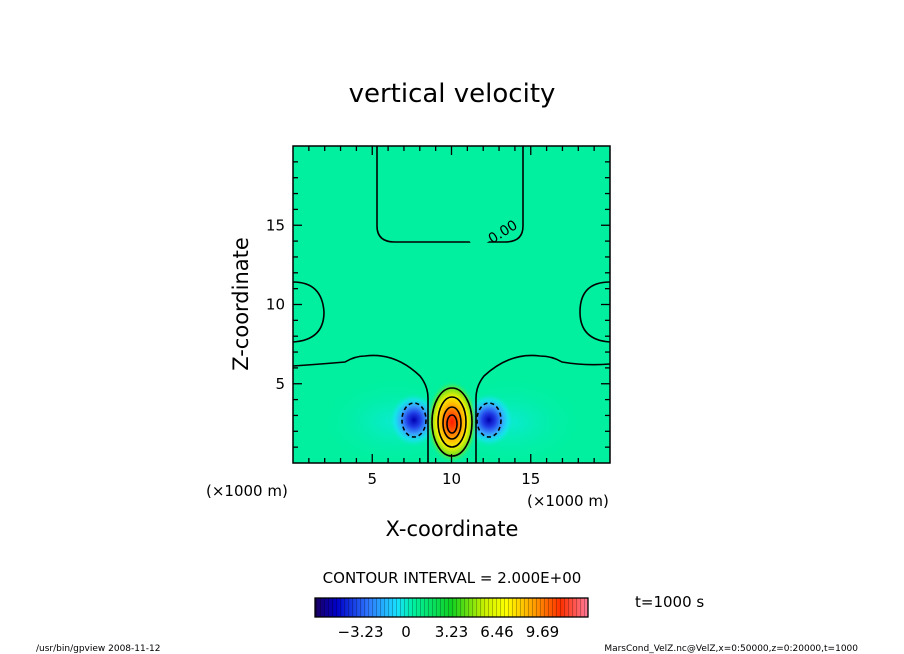  Describe the element at coordinates (361, 632) in the screenshot. I see `colorbar-tick-label: −3.23` at that location.